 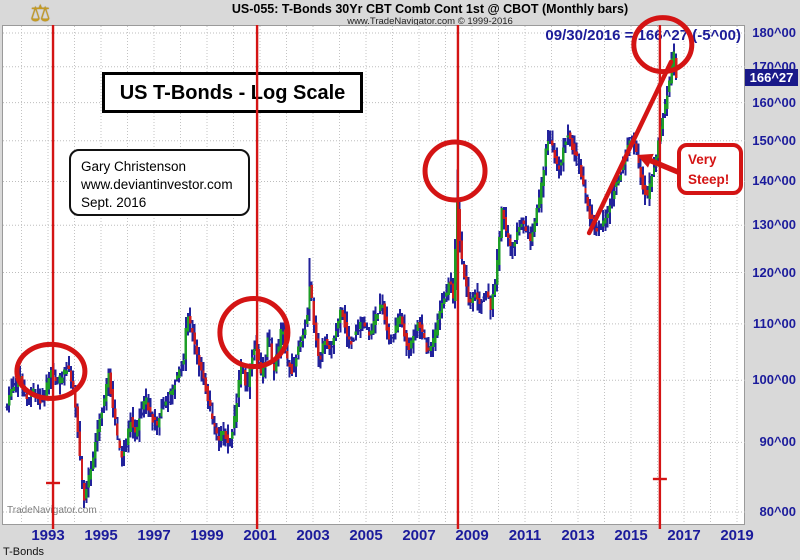 I want to click on x-axis-label: 2013, so click(x=578, y=535).